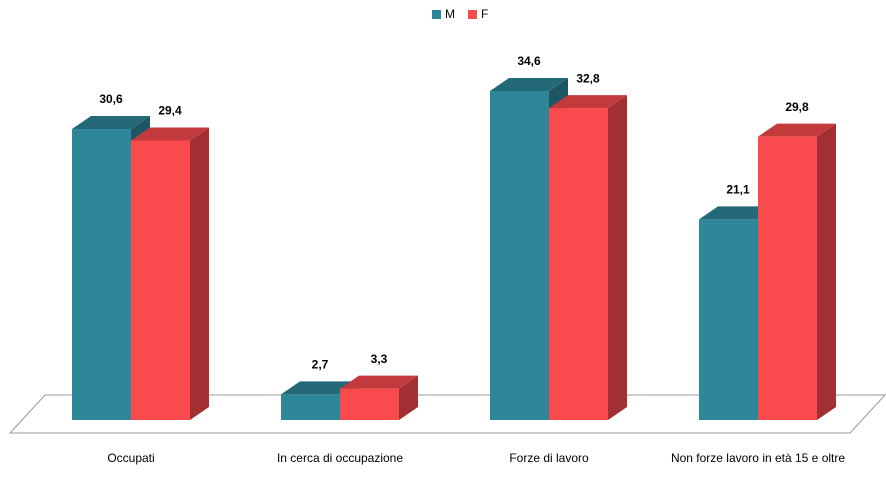 This screenshot has width=886, height=481. What do you see at coordinates (588, 78) in the screenshot?
I see `data-label: 32,8` at bounding box center [588, 78].